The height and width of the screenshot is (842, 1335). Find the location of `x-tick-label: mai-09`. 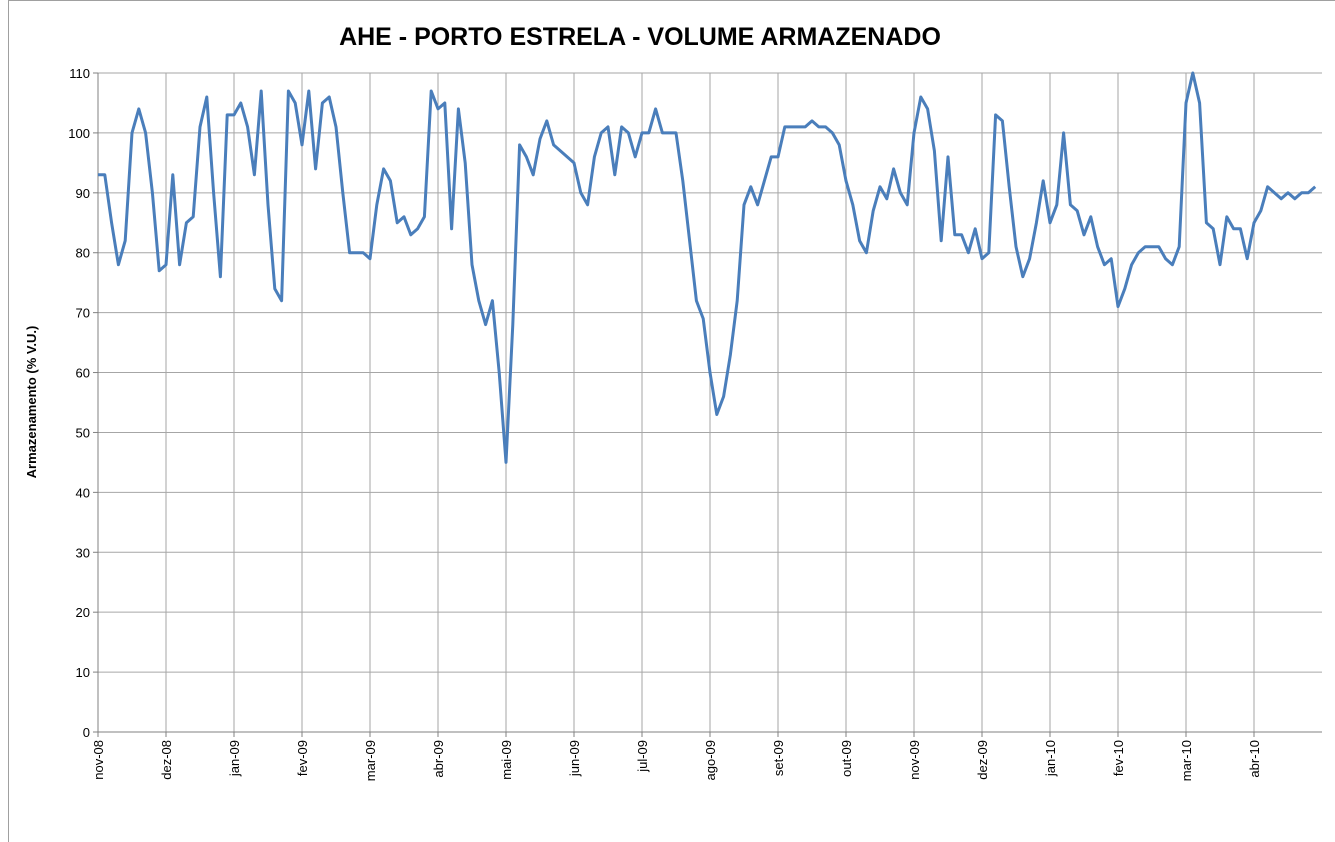

x-tick-label: mai-09 is located at coordinates (506, 760).